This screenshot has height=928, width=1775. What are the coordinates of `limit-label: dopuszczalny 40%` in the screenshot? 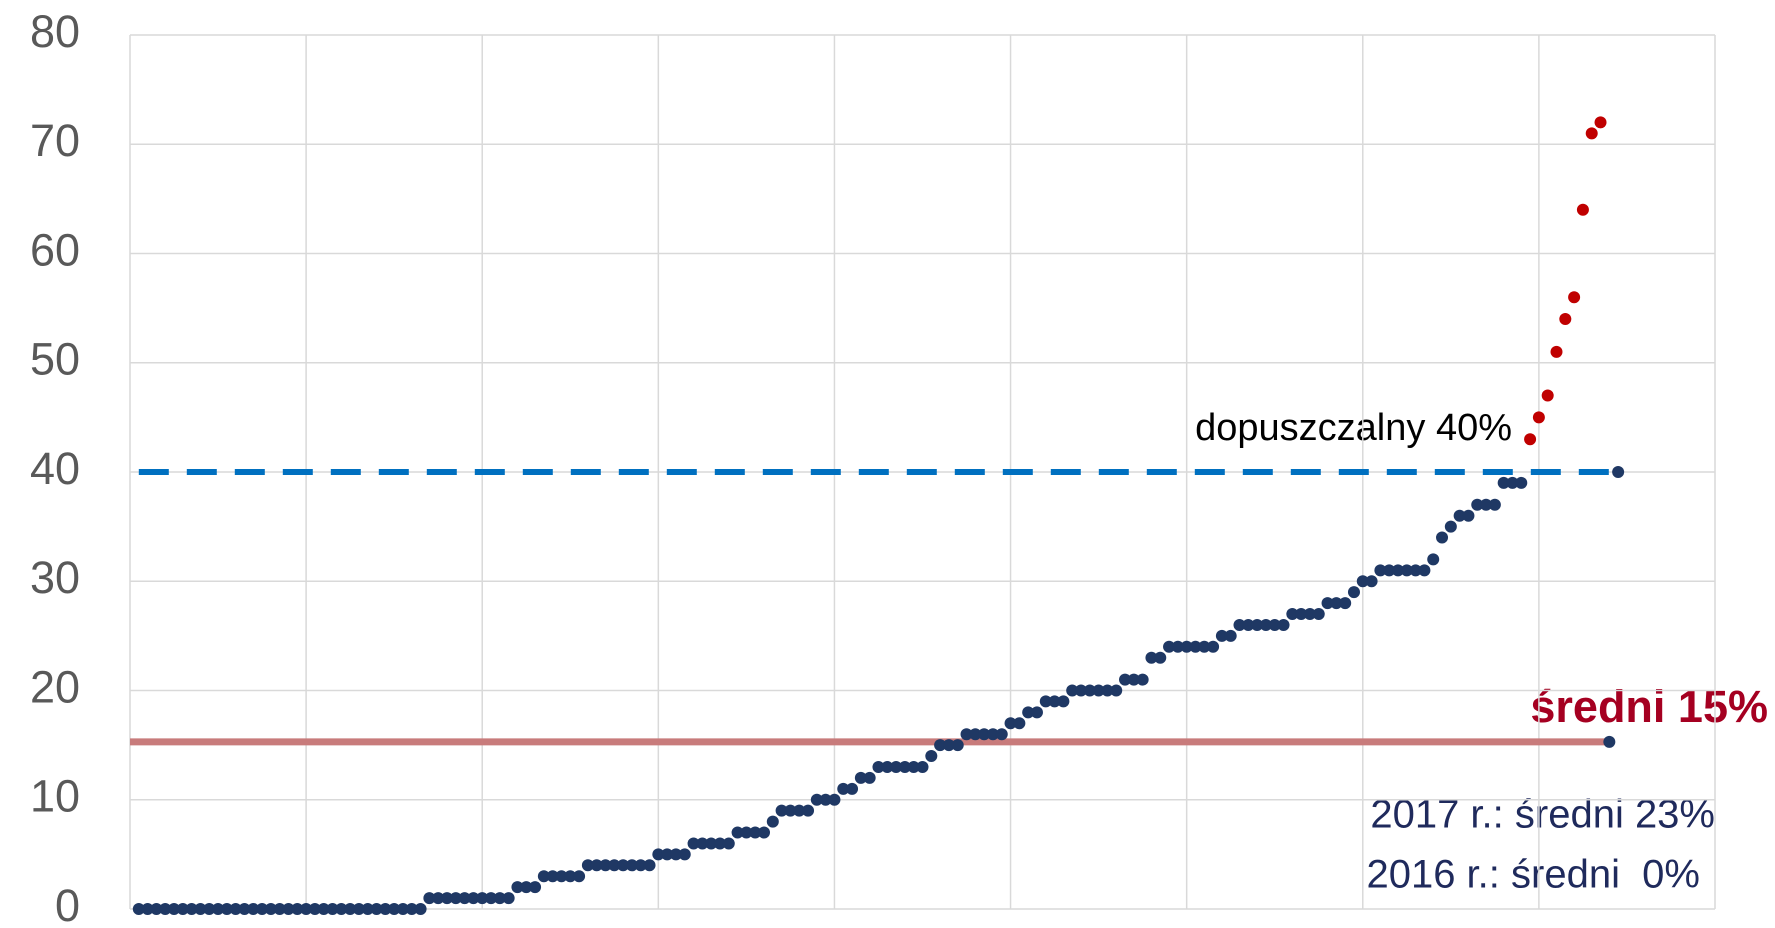 It's located at (1353, 428).